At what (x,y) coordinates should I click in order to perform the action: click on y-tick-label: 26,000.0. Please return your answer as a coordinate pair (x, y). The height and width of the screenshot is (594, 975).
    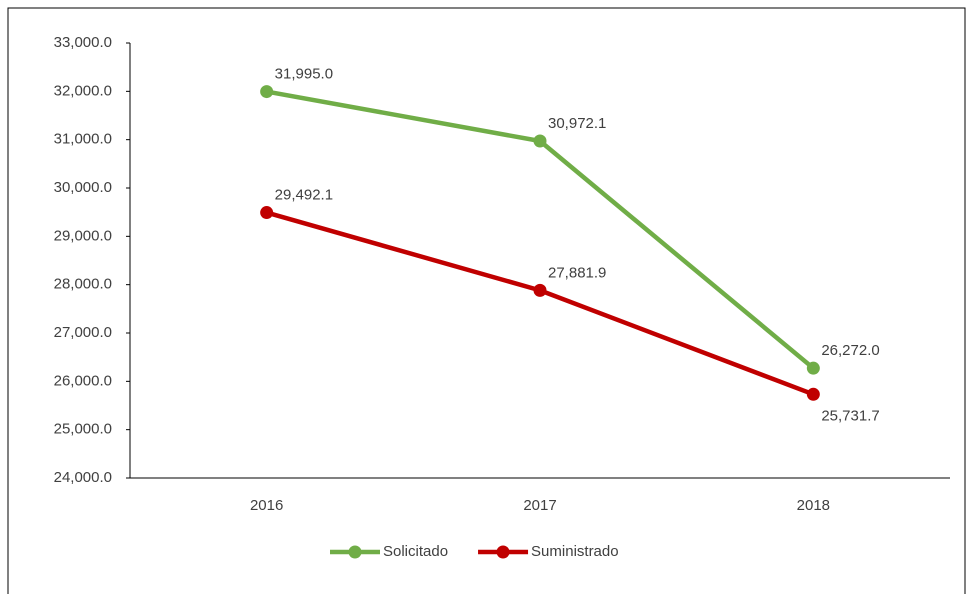
    Looking at the image, I should click on (83, 380).